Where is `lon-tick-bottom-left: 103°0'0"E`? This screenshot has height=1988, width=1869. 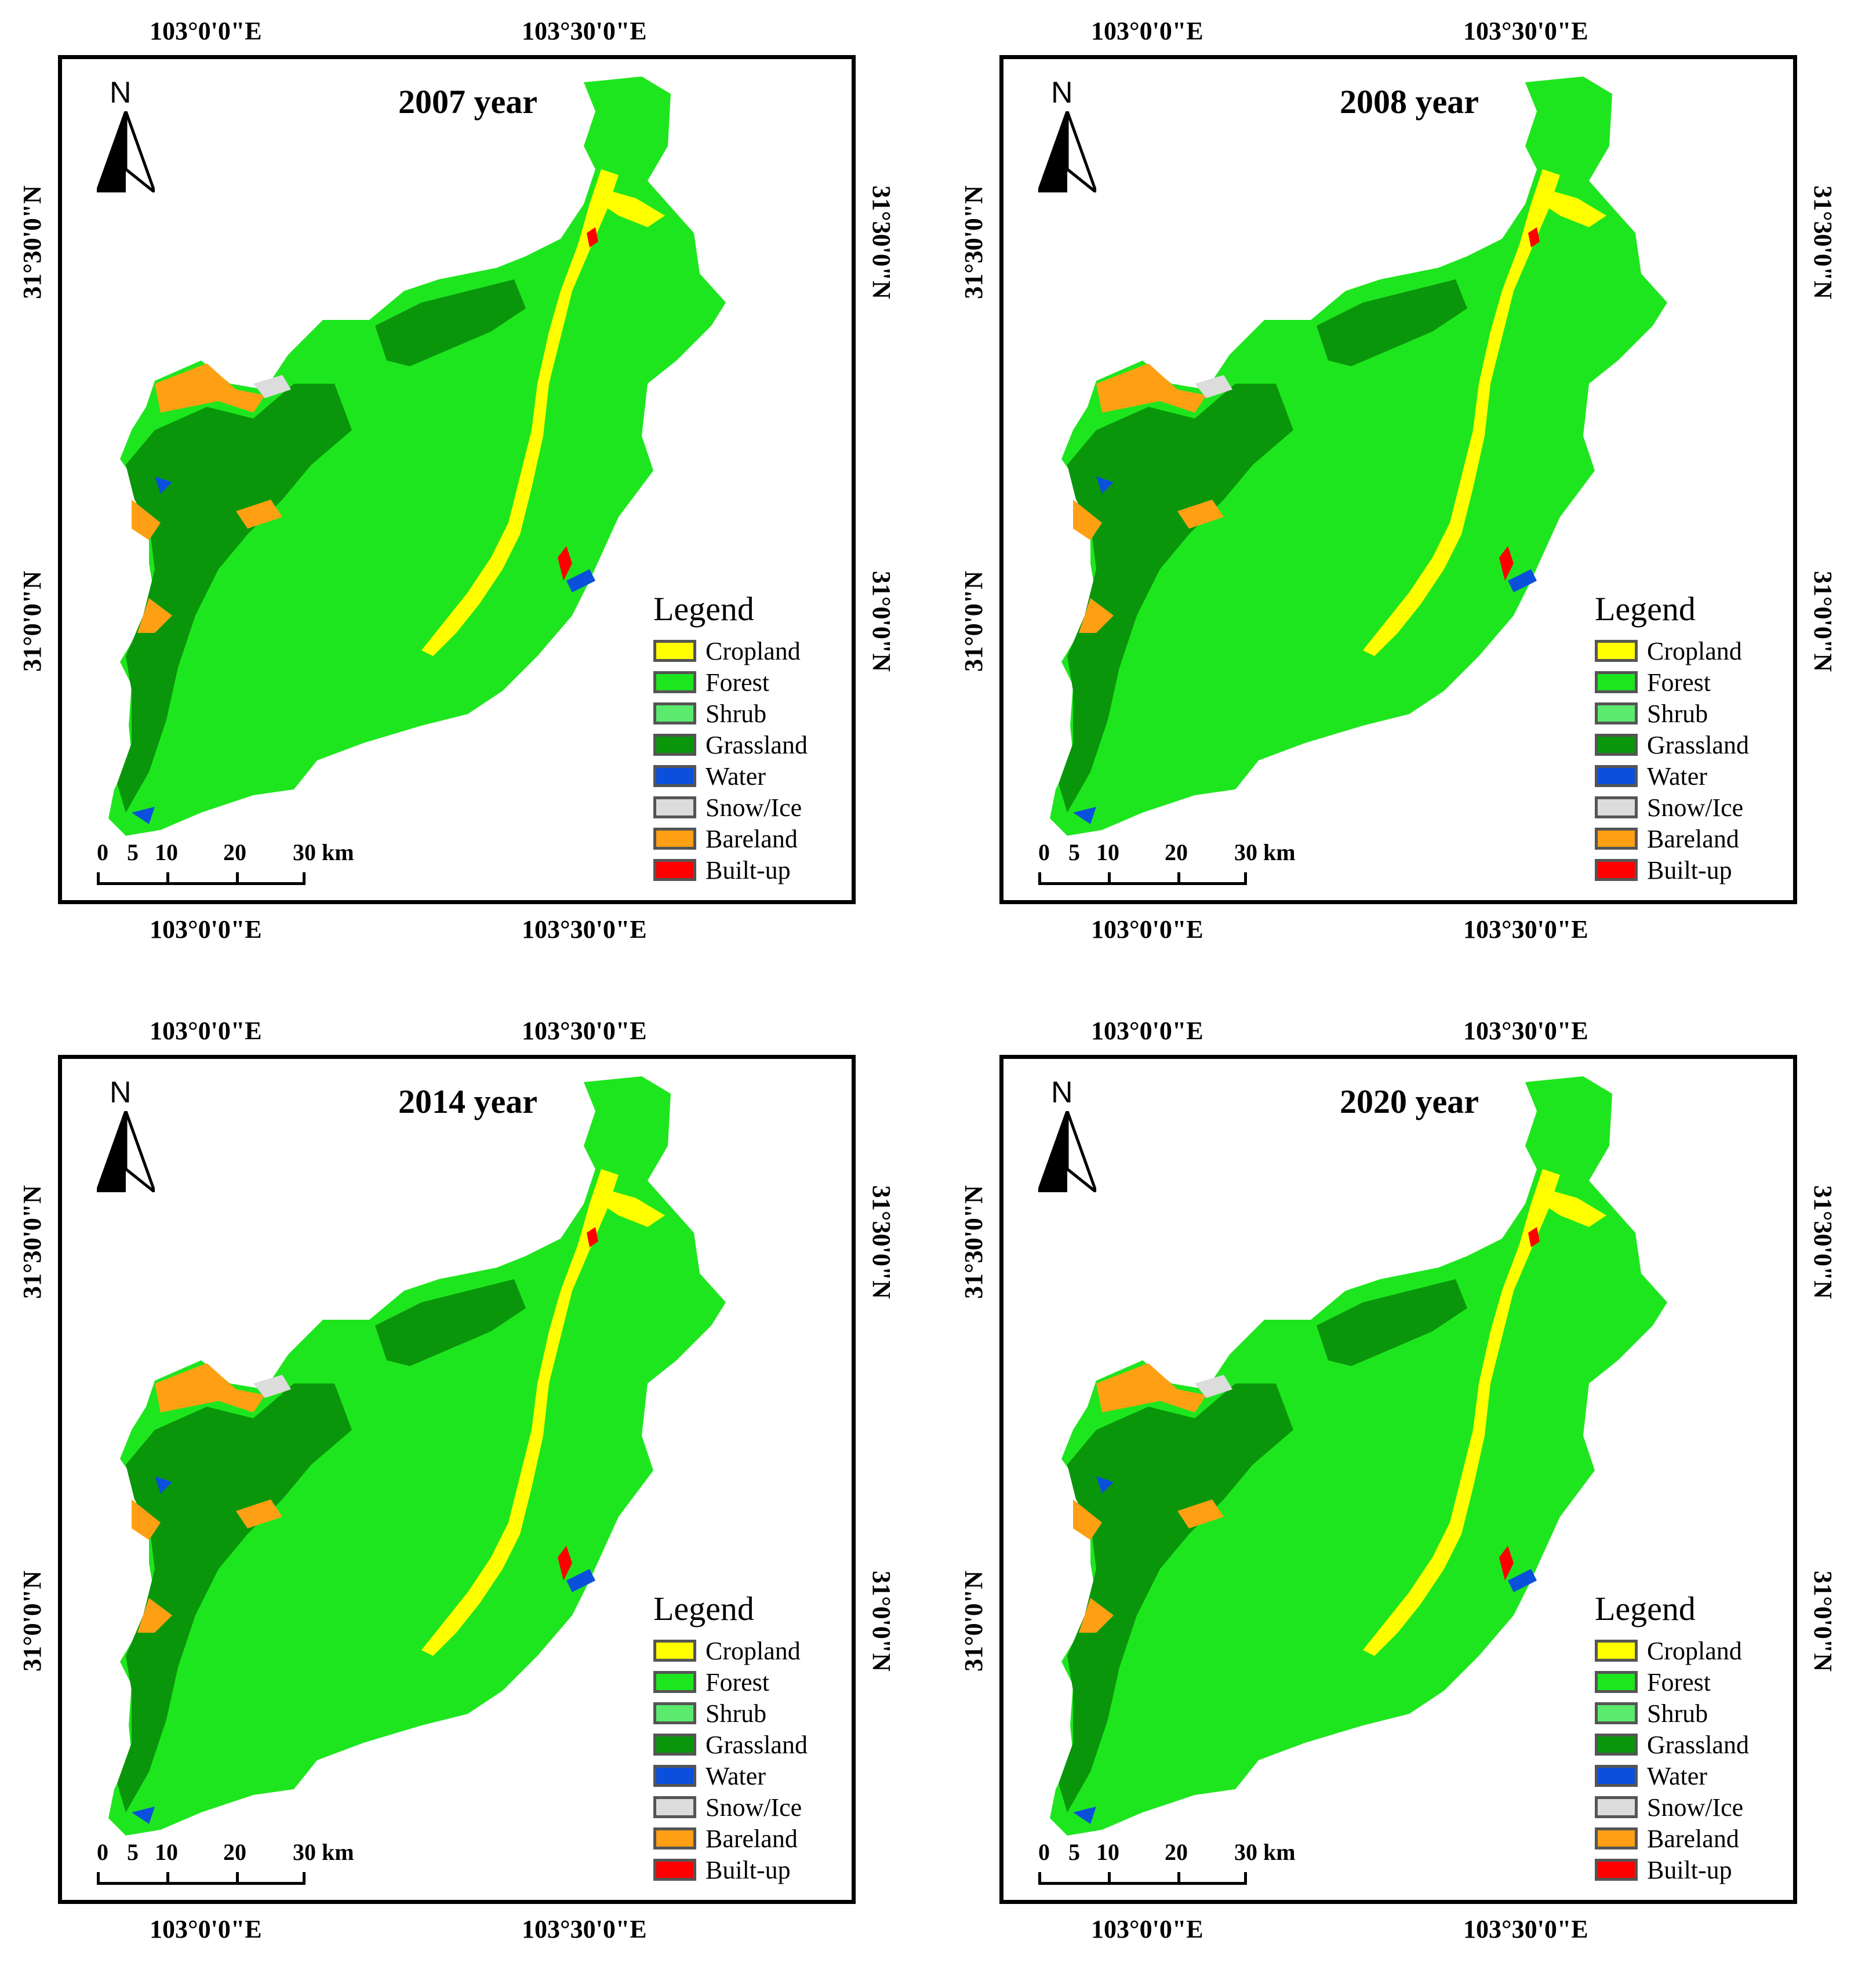
lon-tick-bottom-left: 103°0'0"E is located at coordinates (206, 1929).